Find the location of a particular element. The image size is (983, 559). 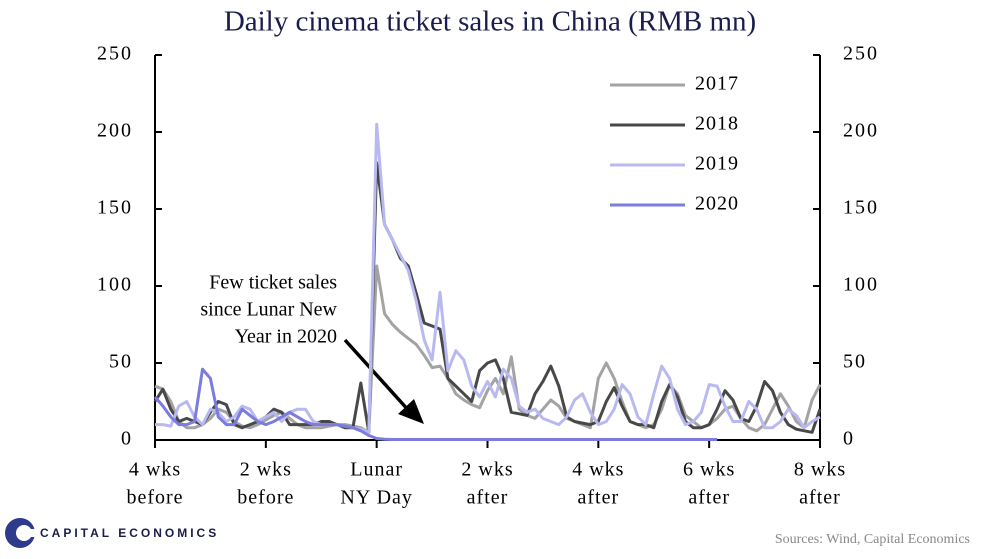

logo-mark is located at coordinates (31, 533).